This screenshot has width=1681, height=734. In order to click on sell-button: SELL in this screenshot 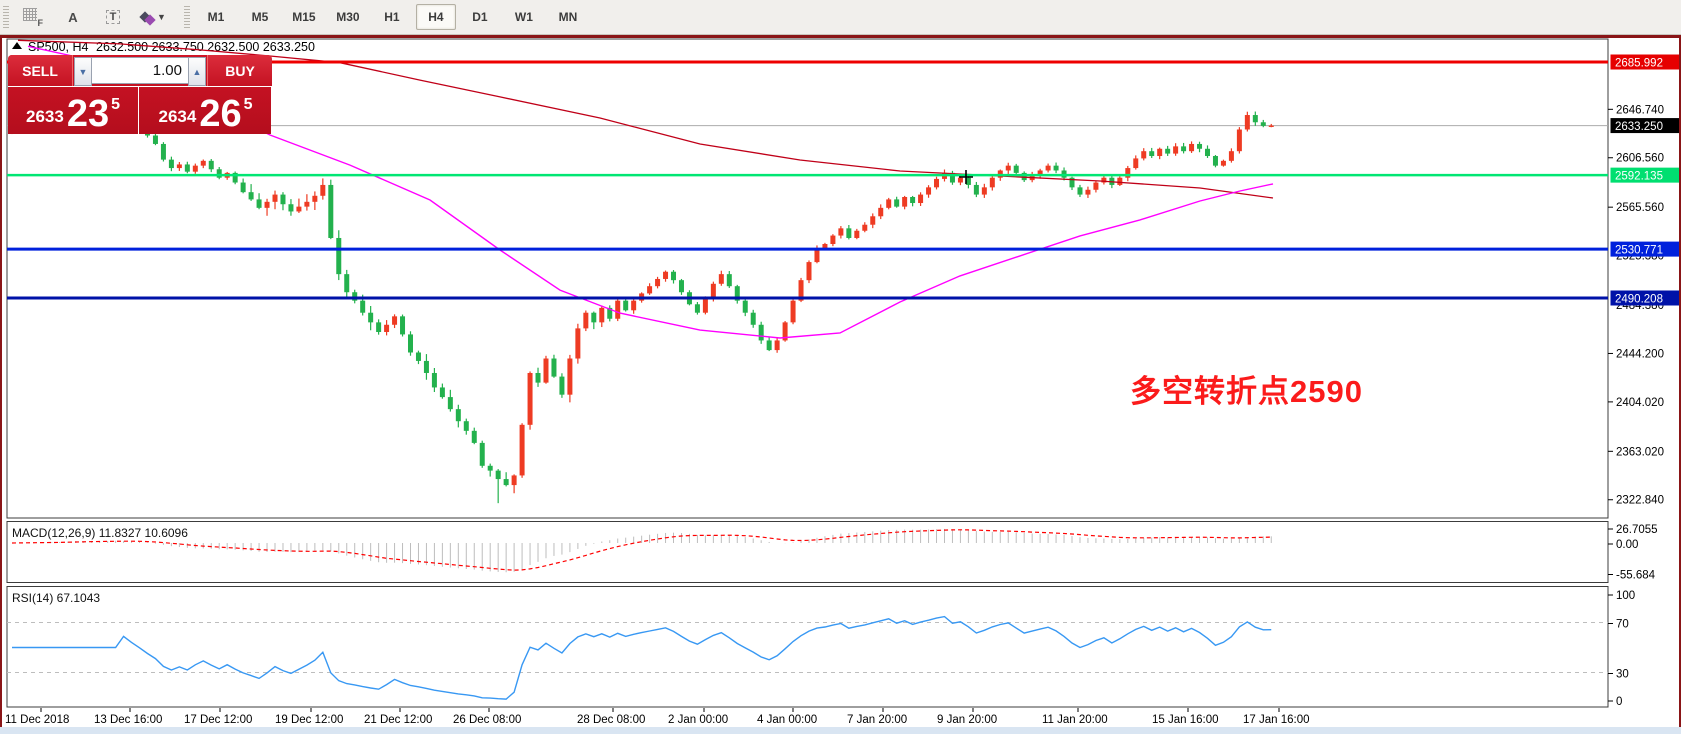, I will do `click(40, 70)`.